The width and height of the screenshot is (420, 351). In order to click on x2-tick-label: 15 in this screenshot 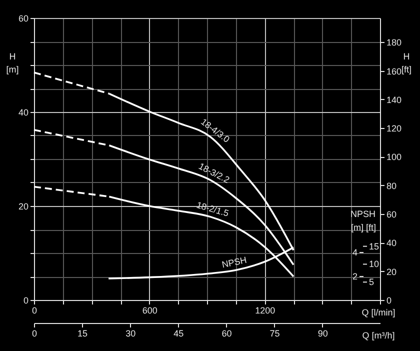, I will do `click(83, 333)`.